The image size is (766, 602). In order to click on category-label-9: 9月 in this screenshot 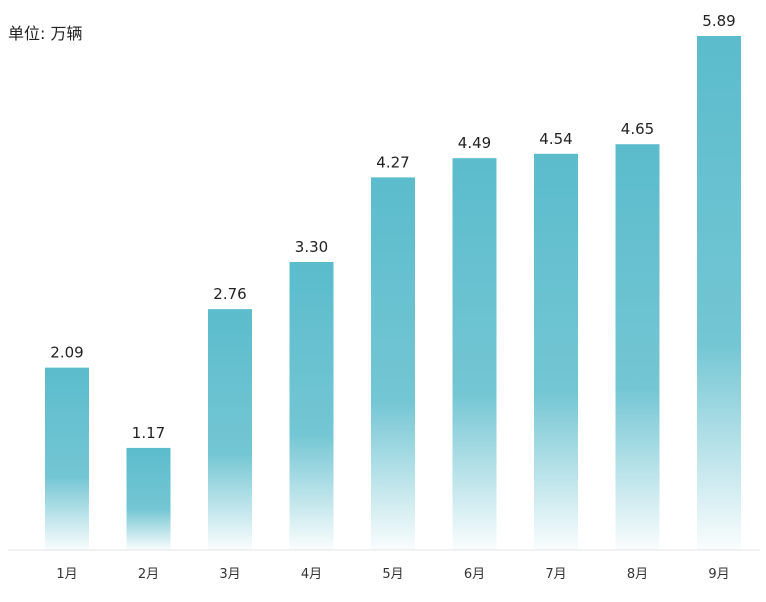, I will do `click(718, 574)`.